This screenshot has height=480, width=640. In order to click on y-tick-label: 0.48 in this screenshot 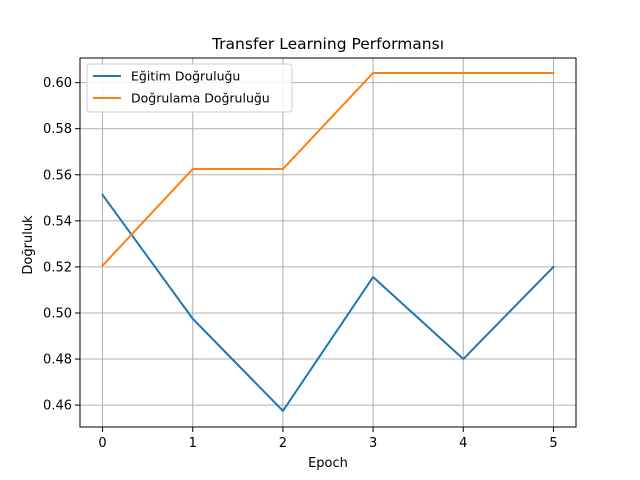, I will do `click(57, 360)`.